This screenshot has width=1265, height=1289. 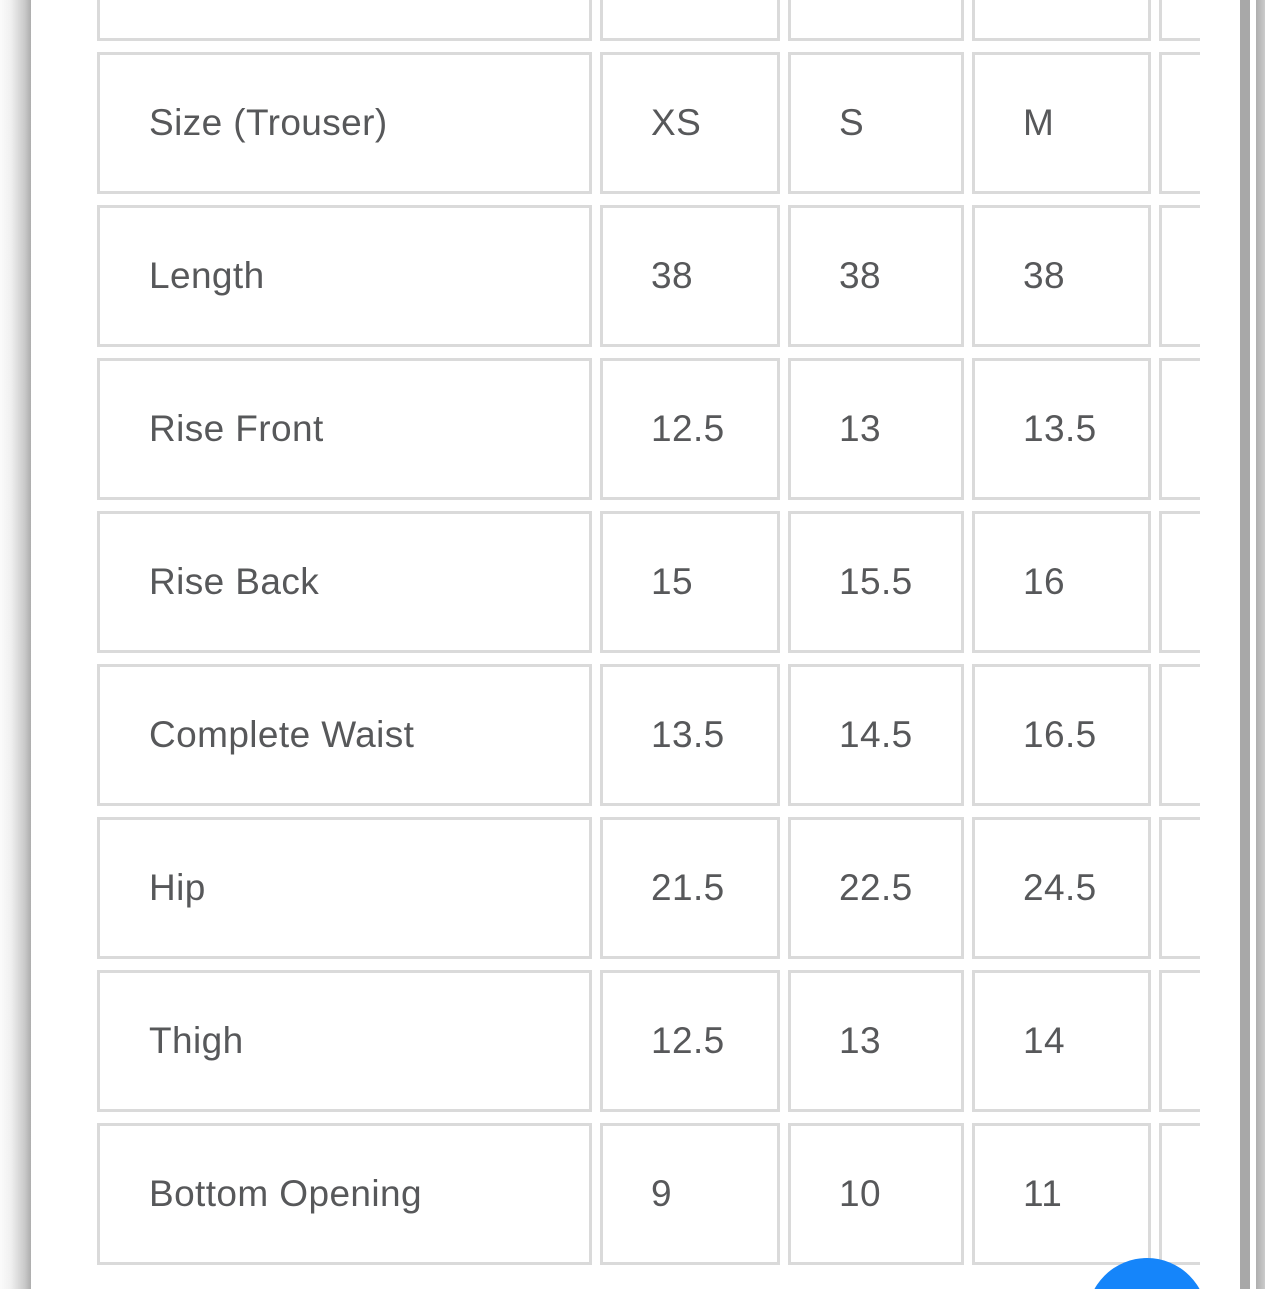 What do you see at coordinates (690, 123) in the screenshot?
I see `value-cell: XS` at bounding box center [690, 123].